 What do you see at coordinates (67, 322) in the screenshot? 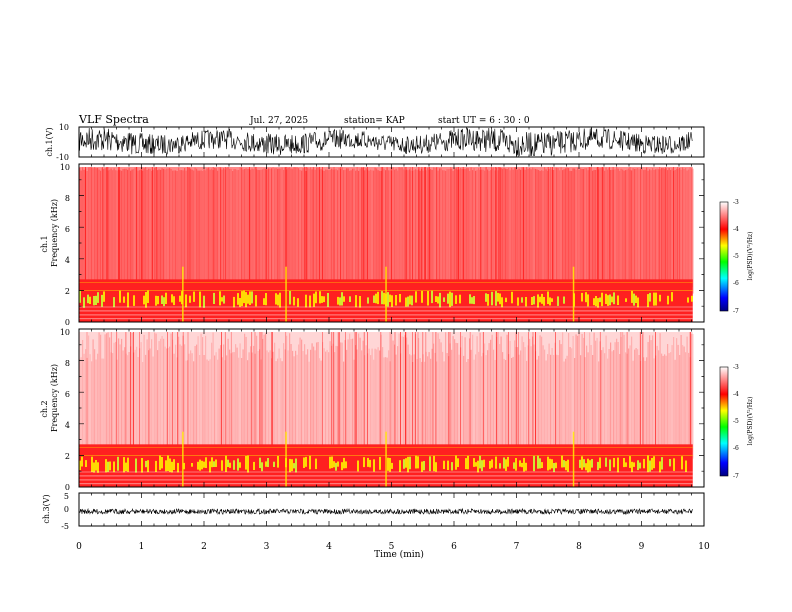
I see `ch1-freq-tick-0: 0` at bounding box center [67, 322].